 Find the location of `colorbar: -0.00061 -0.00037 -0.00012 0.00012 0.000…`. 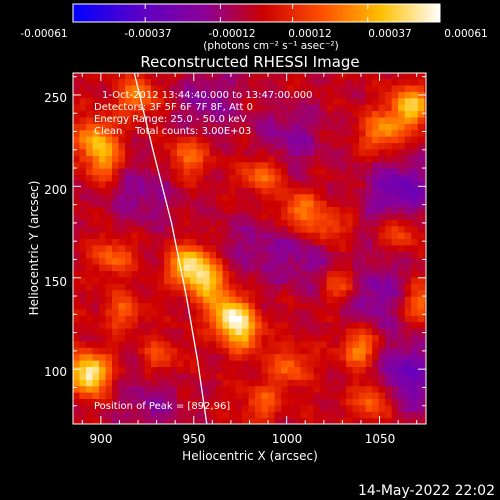

colorbar: -0.00061 -0.00037 -0.00012 0.00012 0.000… is located at coordinates (254, 27).